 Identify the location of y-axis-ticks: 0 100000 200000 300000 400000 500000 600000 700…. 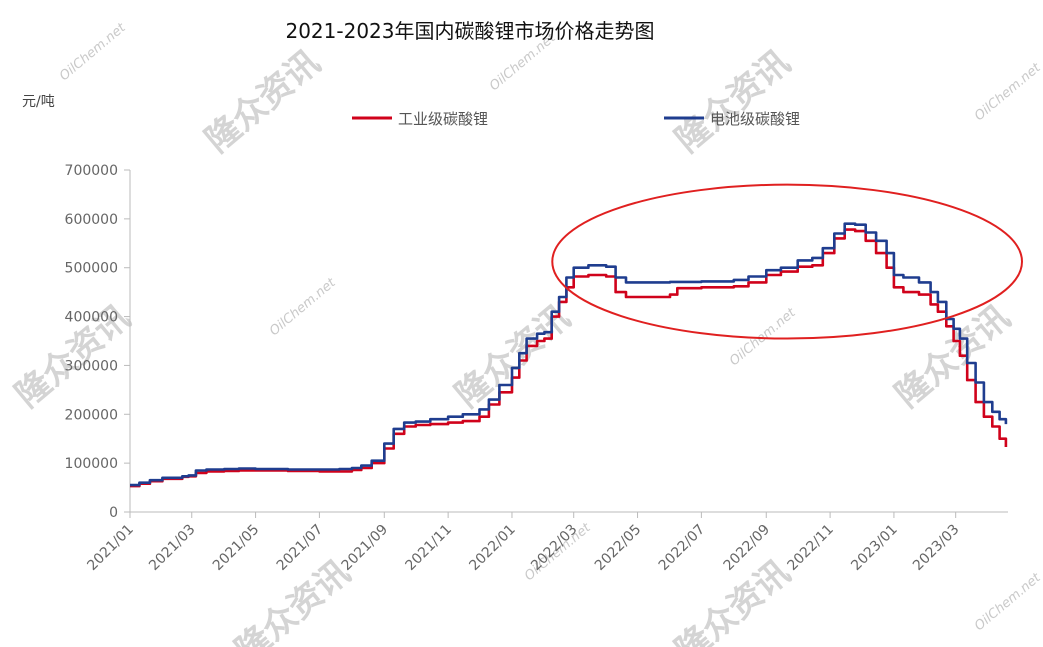
(97, 342).